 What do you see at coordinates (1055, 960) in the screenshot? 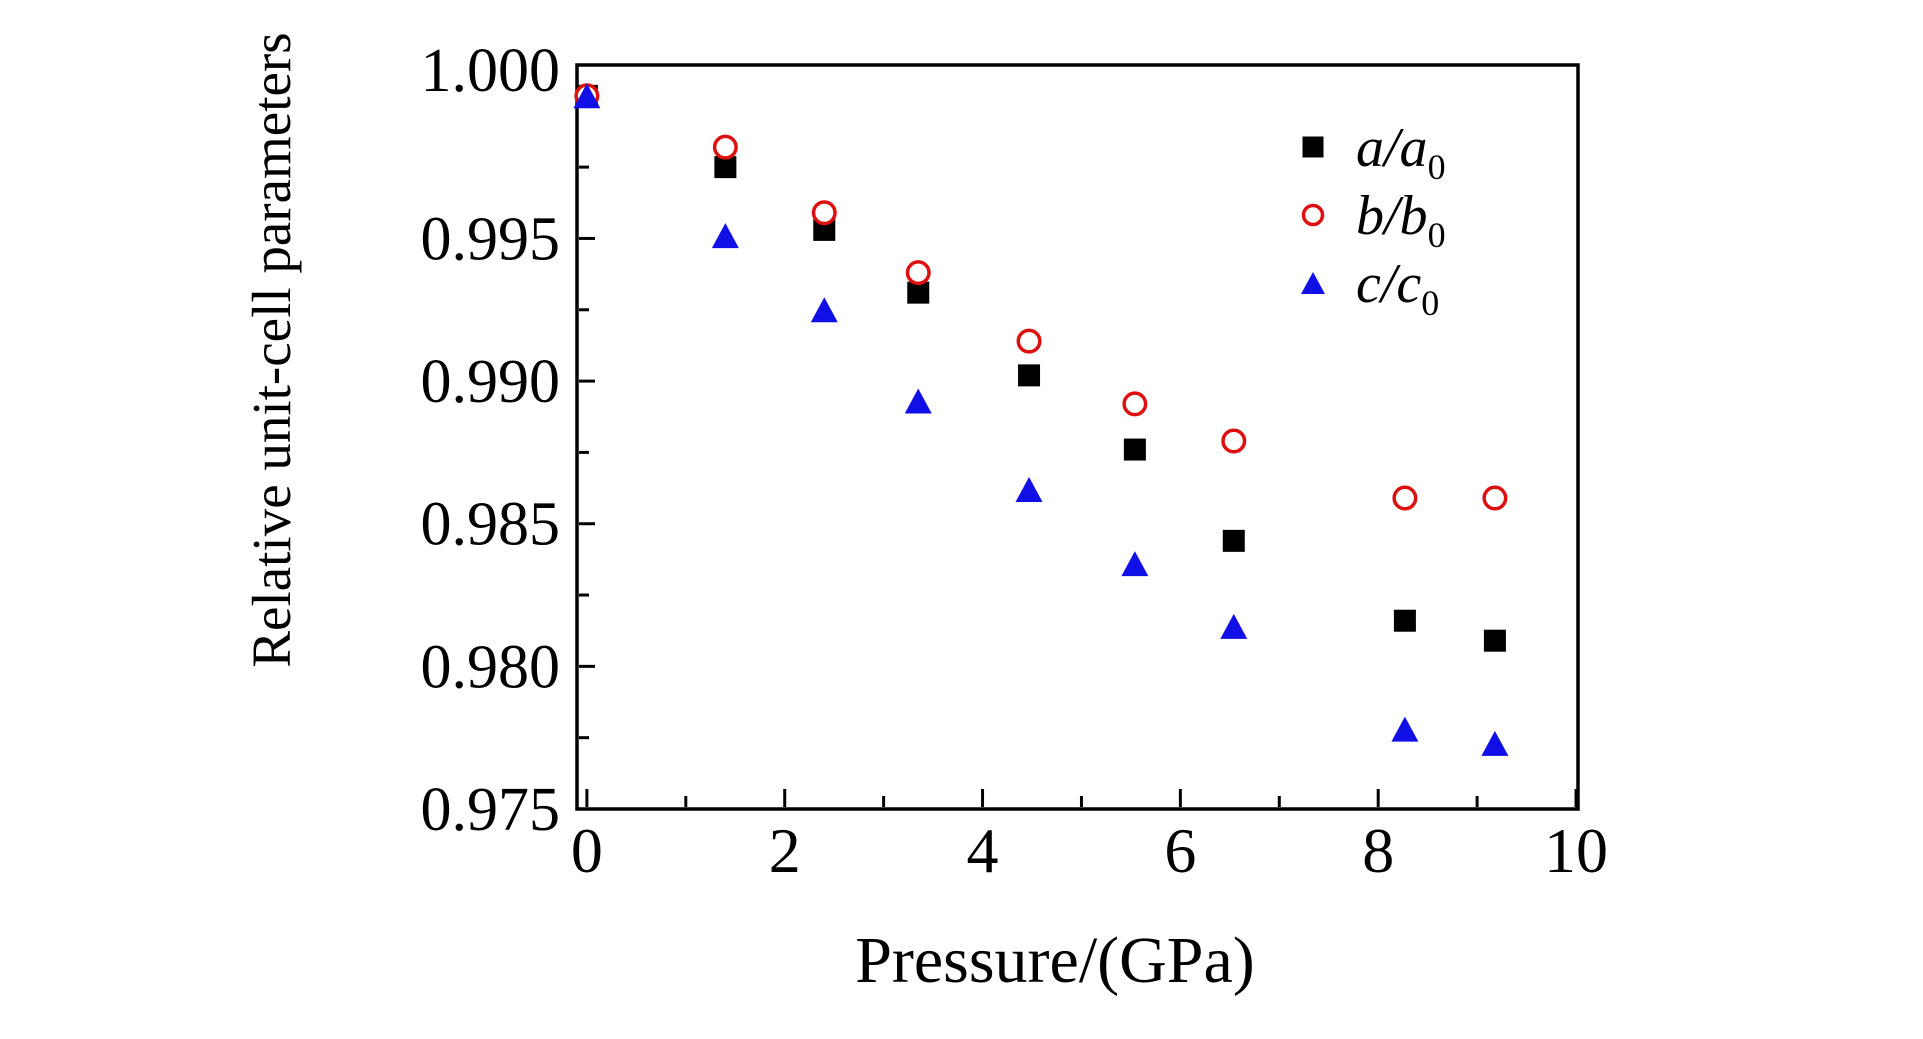
I see `x-axis-title: Pressure/(GPa)` at bounding box center [1055, 960].